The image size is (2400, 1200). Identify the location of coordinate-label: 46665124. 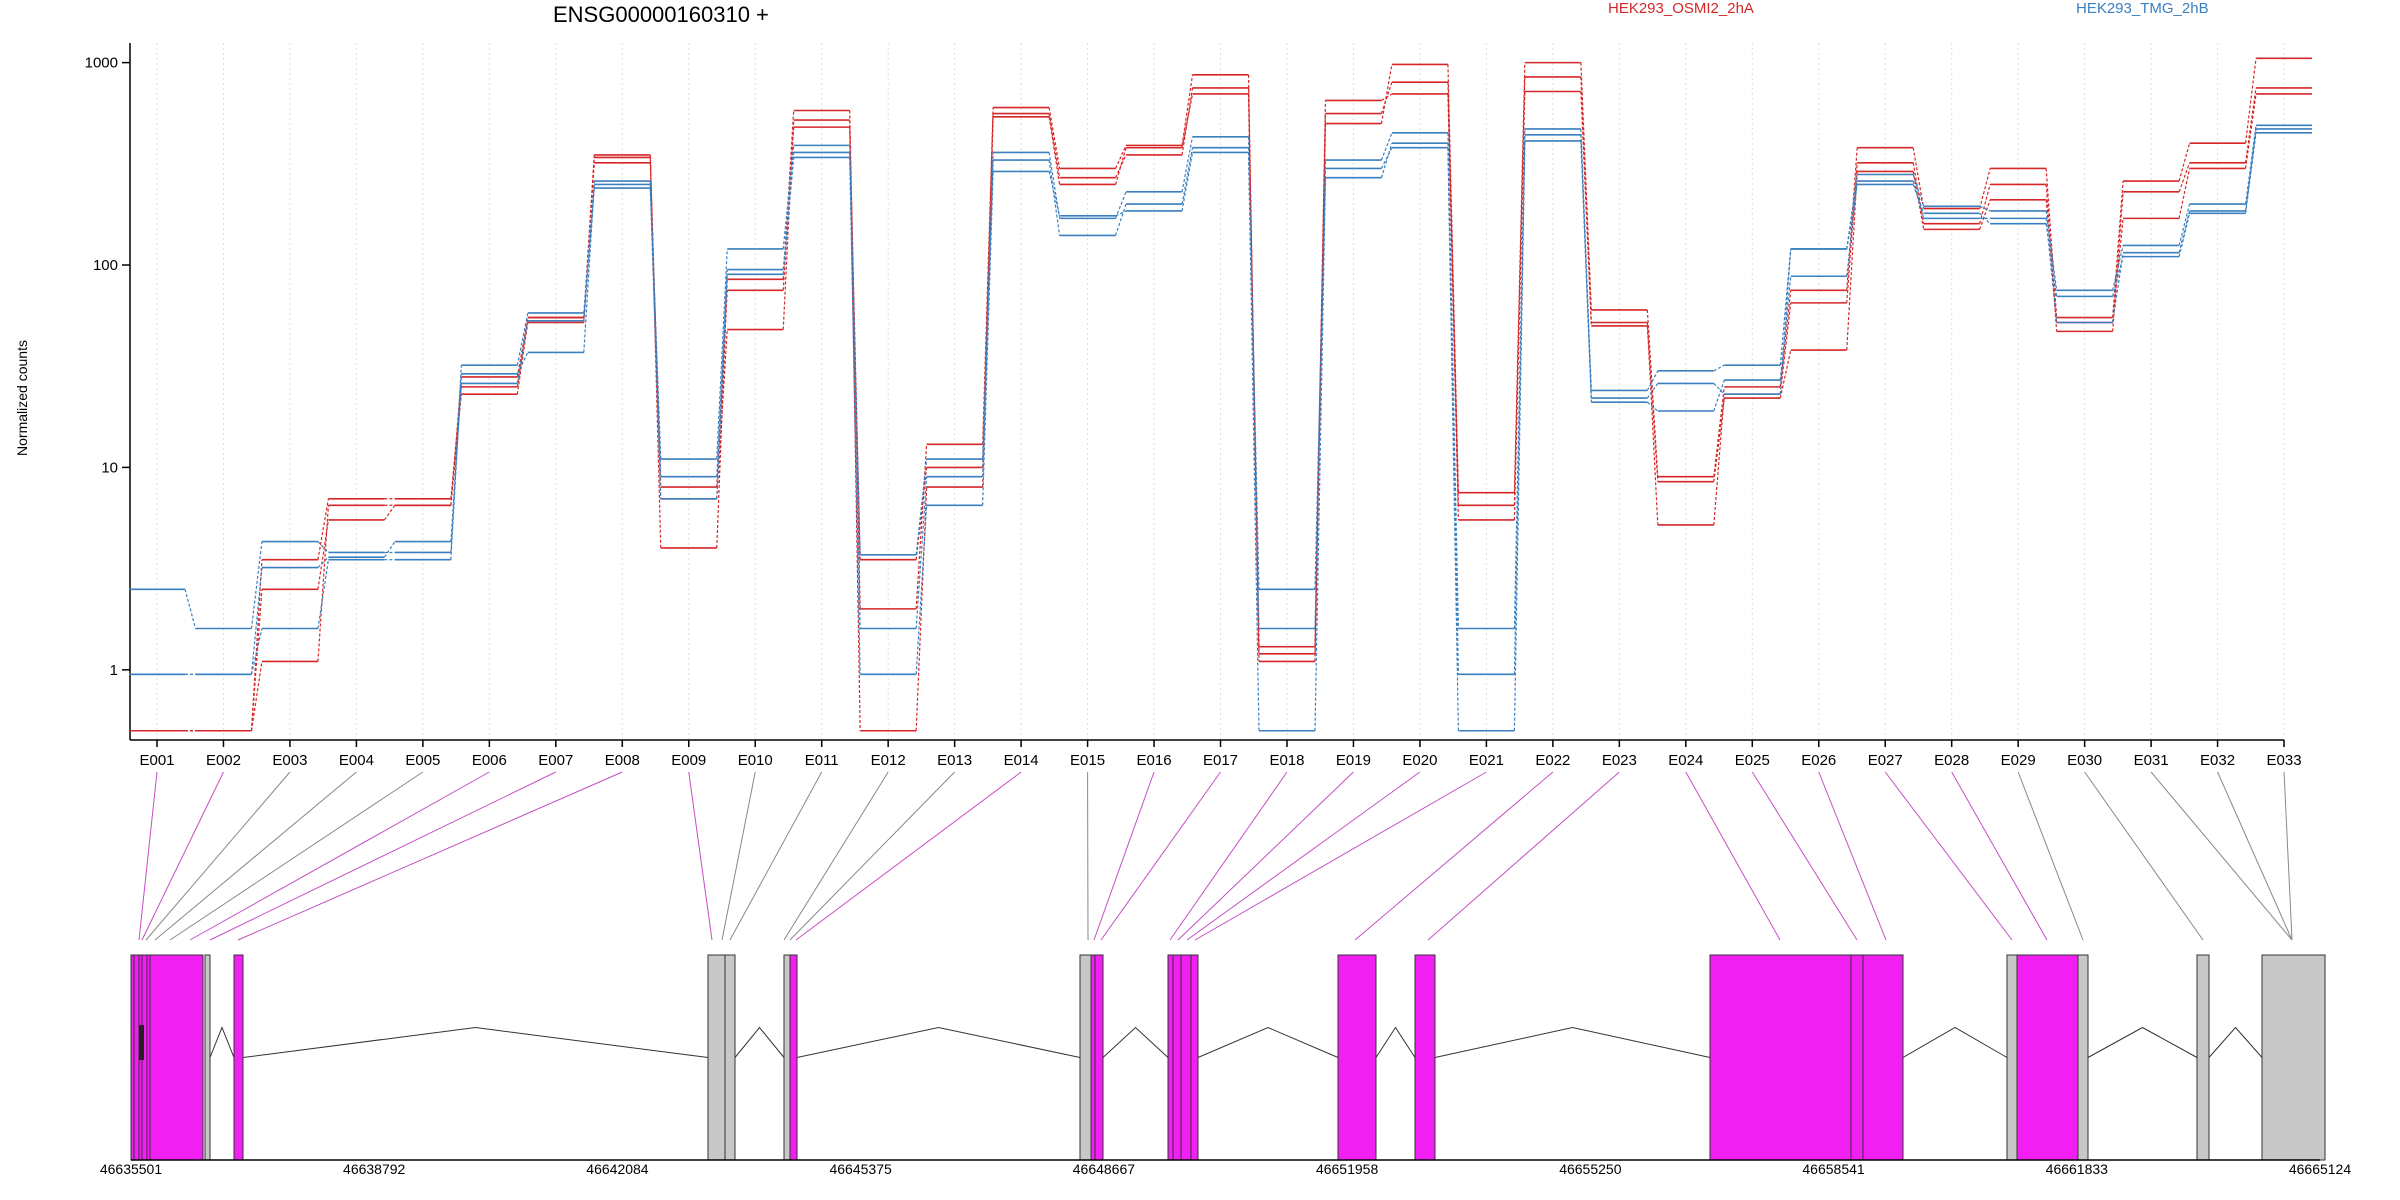
(2320, 1169).